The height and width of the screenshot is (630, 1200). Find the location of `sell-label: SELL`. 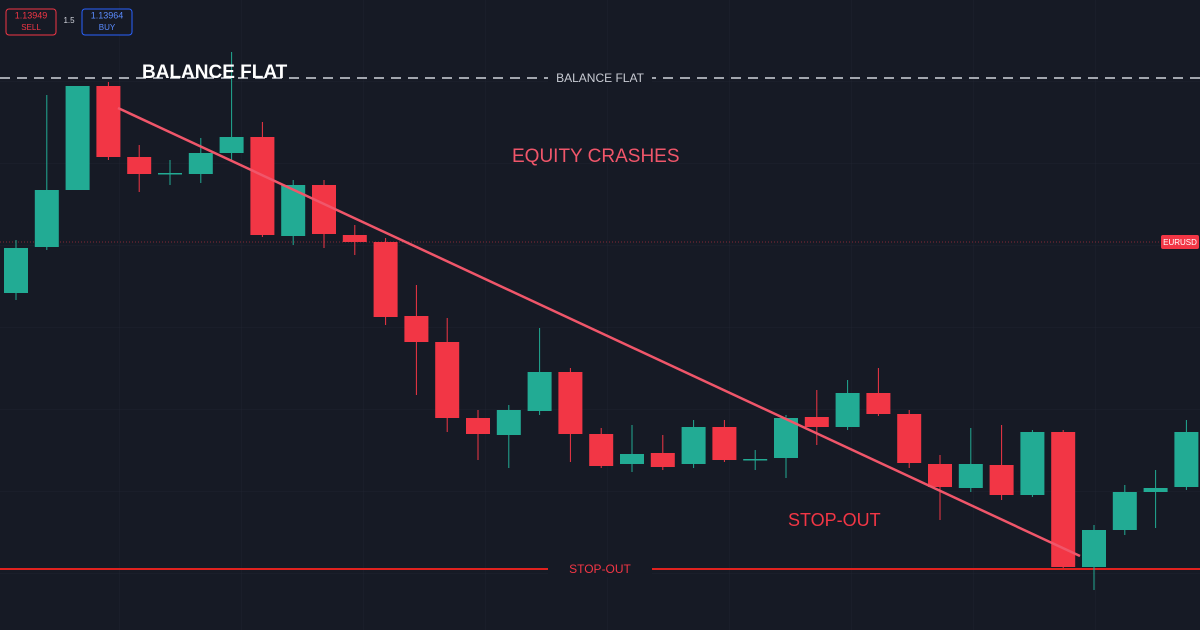

sell-label: SELL is located at coordinates (31, 27).